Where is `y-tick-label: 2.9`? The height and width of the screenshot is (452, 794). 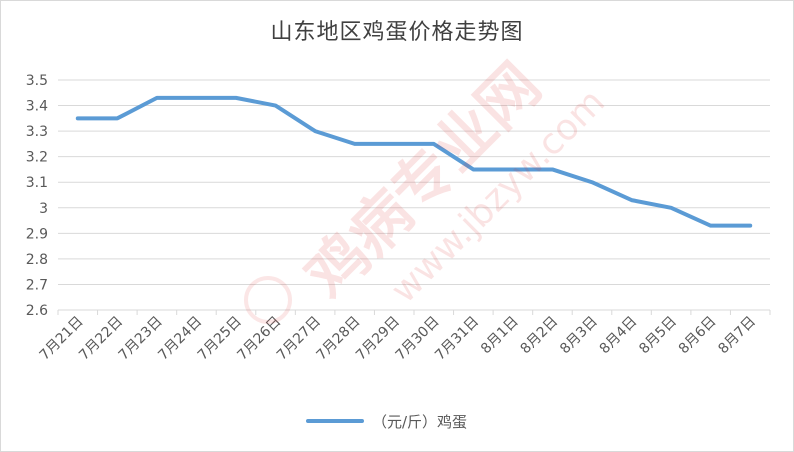 y-tick-label: 2.9 is located at coordinates (37, 234).